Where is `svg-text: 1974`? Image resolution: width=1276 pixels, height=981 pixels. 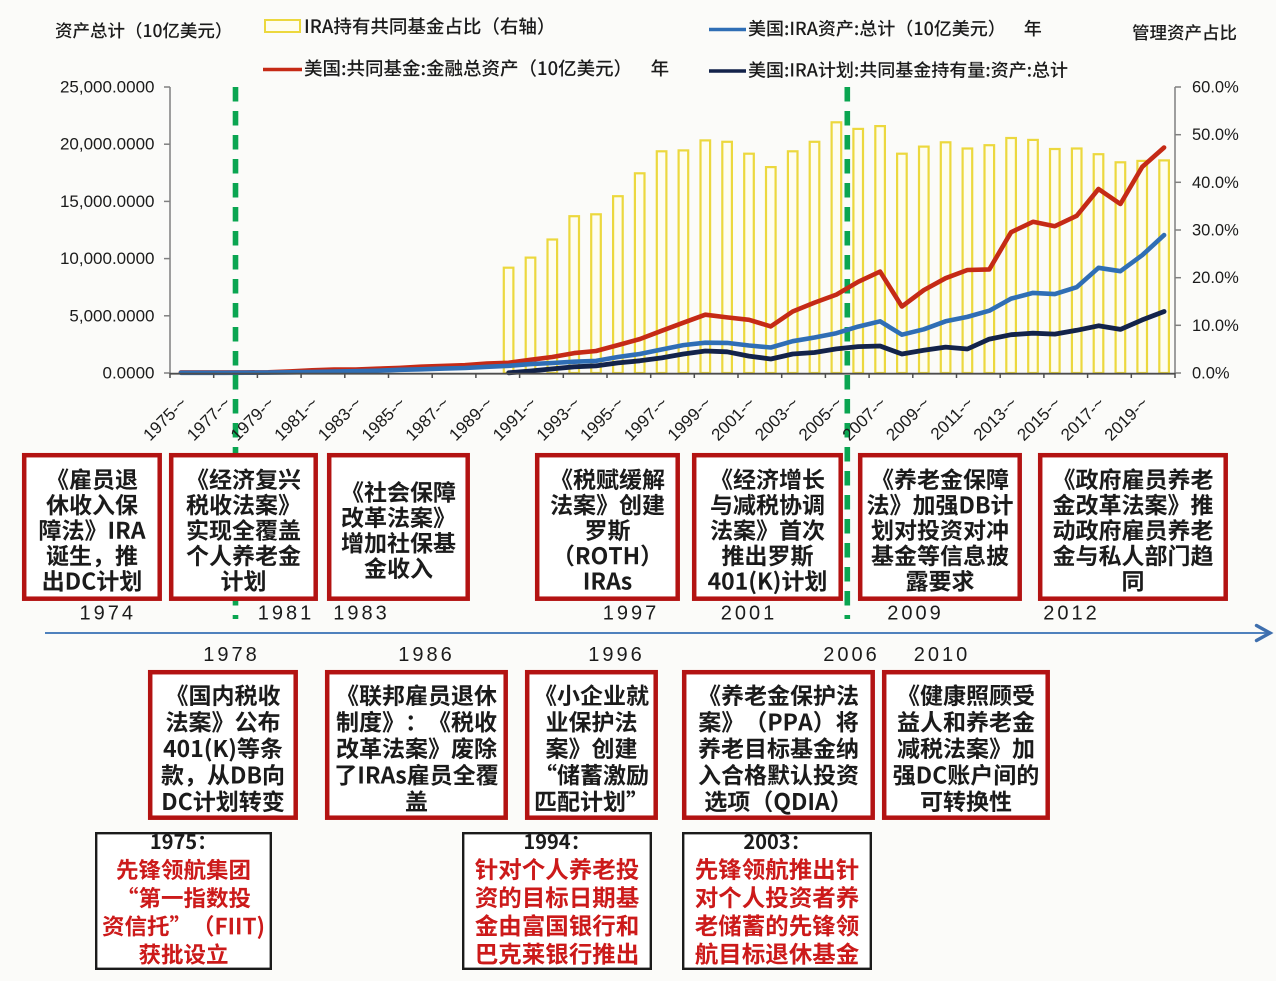 svg-text: 1974 is located at coordinates (108, 614).